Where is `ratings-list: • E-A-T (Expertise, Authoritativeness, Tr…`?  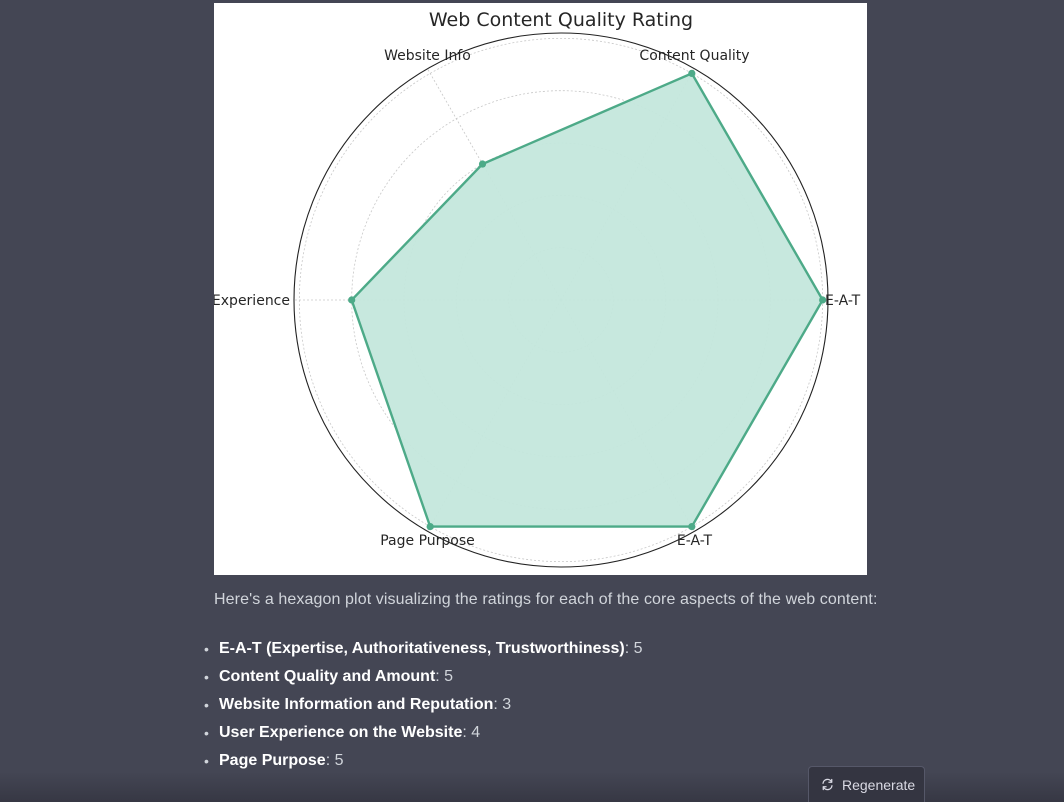 ratings-list: • E-A-T (Expertise, Authoritativeness, Tr… is located at coordinates (423, 708).